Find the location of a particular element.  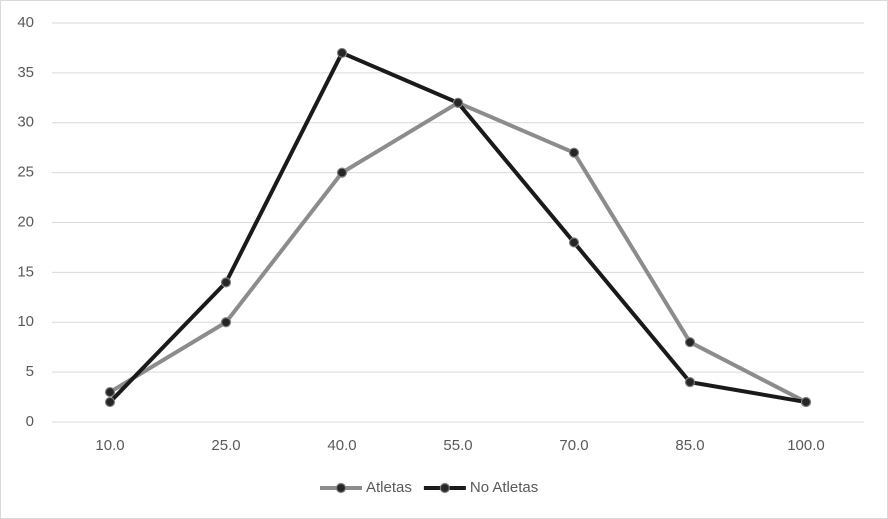

y-tick-label: 10 is located at coordinates (25, 321).